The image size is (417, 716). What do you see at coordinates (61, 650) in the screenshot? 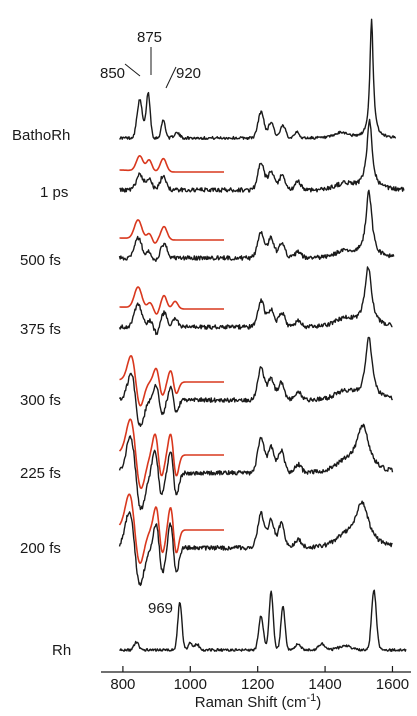
I see `series-label-rh: Rh` at bounding box center [61, 650].